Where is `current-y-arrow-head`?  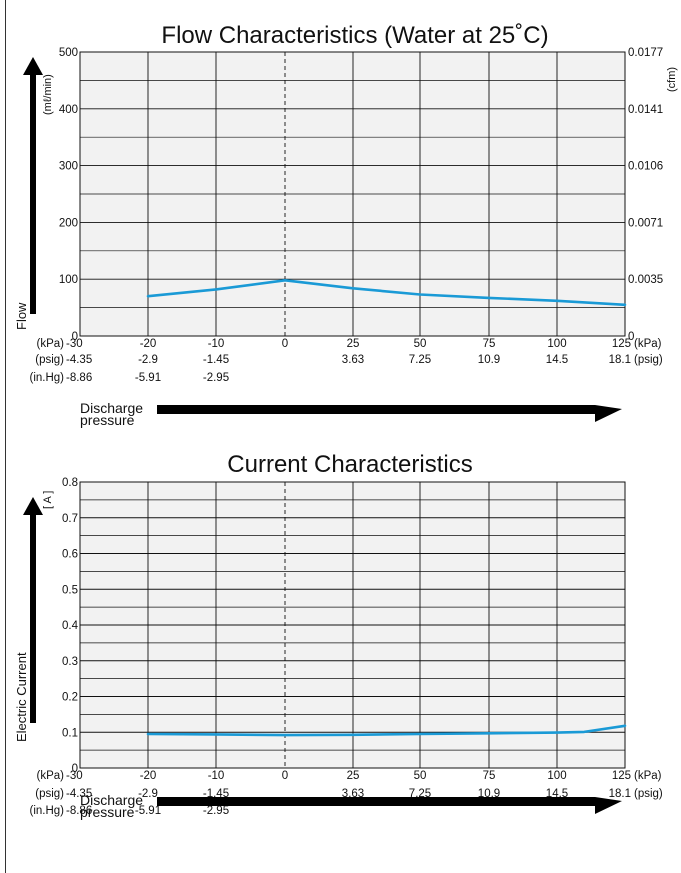 current-y-arrow-head is located at coordinates (33, 506).